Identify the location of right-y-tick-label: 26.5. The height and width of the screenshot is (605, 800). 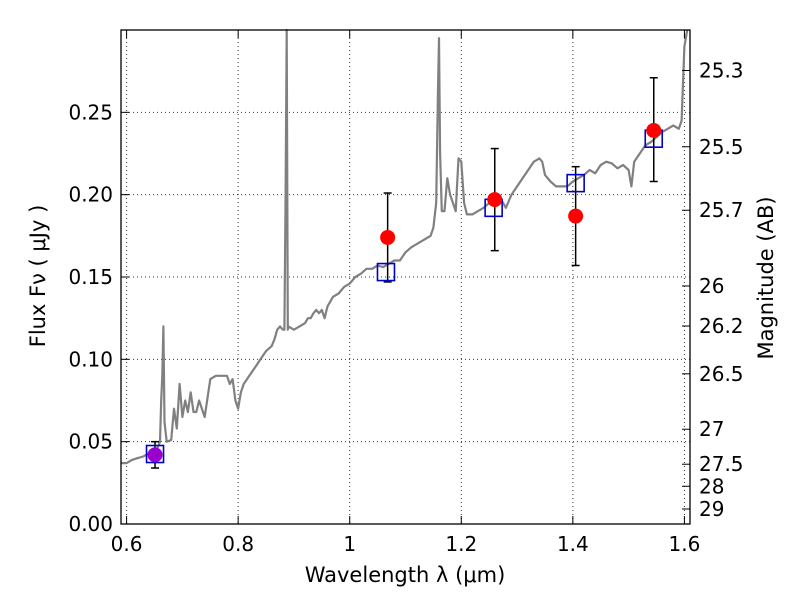
(721, 374).